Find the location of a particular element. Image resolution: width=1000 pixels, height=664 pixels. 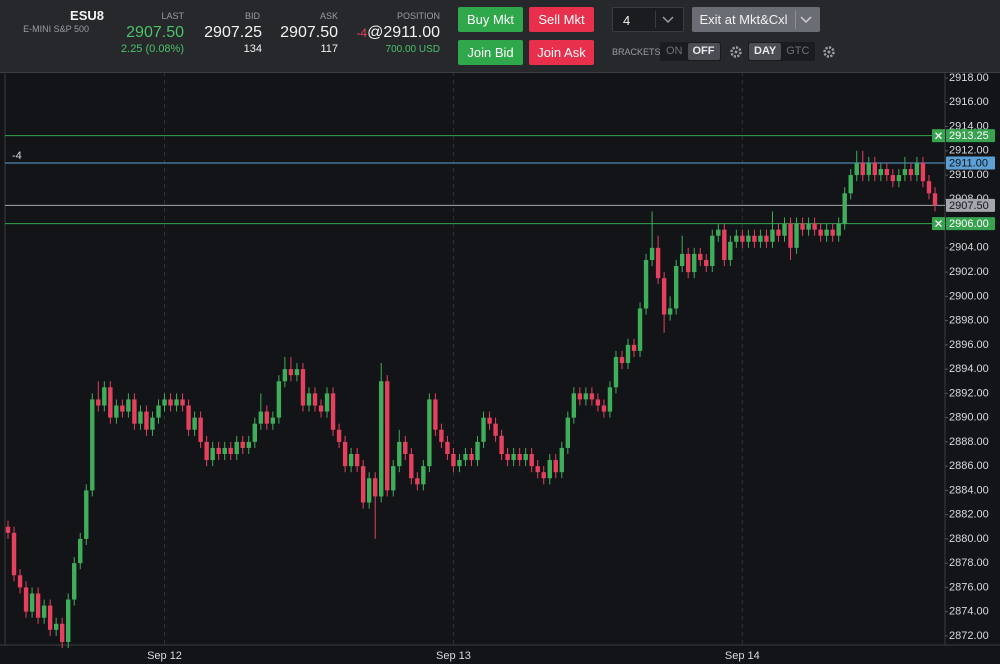

last-label: LAST is located at coordinates (172, 16).